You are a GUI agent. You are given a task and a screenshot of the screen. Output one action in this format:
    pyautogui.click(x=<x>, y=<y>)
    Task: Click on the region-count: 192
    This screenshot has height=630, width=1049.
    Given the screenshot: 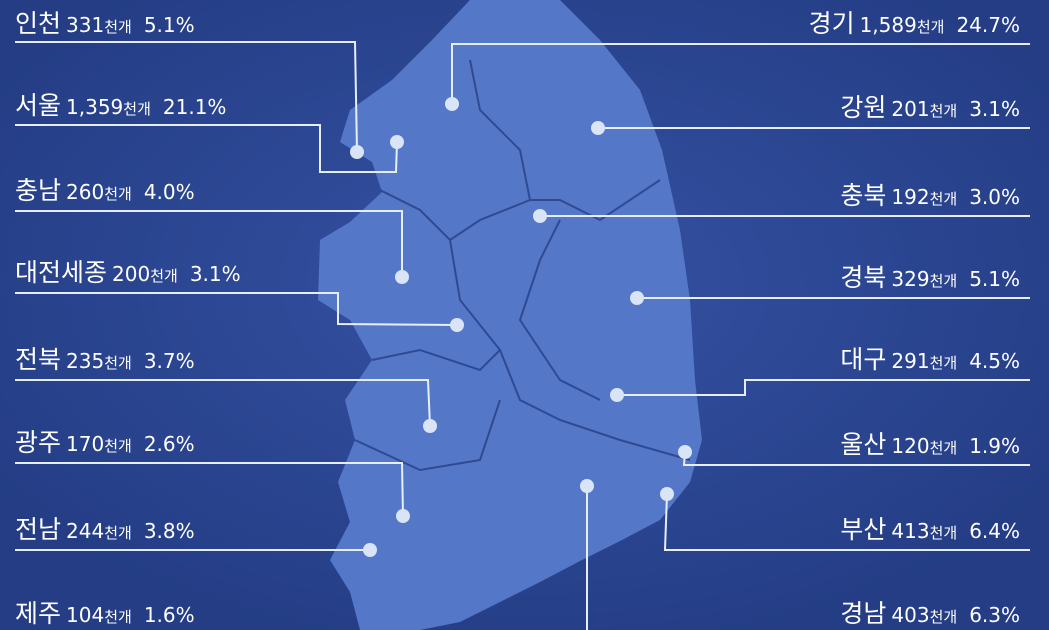 What is the action you would take?
    pyautogui.click(x=910, y=197)
    